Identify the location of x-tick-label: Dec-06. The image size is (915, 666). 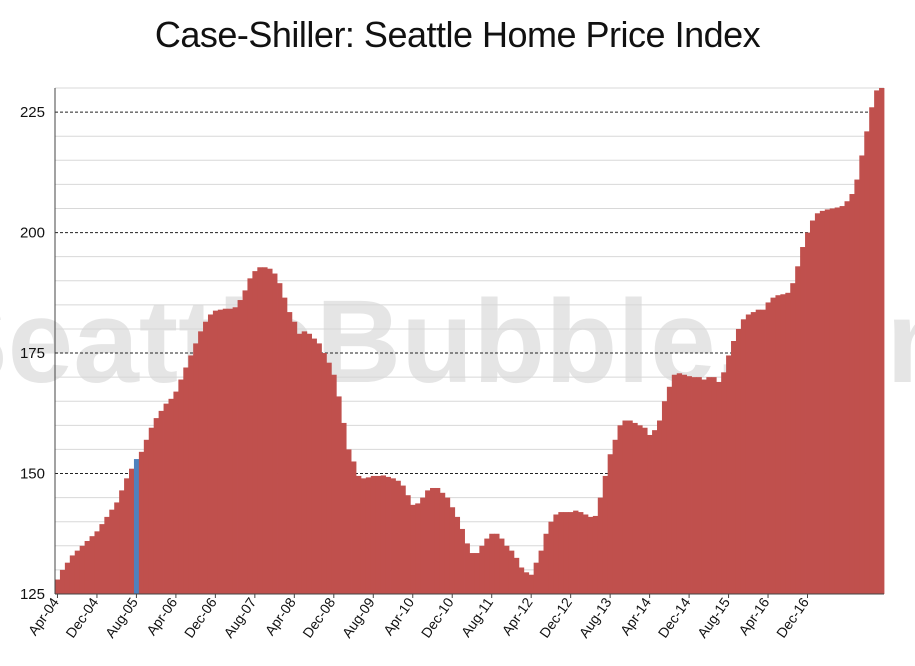
(200, 617).